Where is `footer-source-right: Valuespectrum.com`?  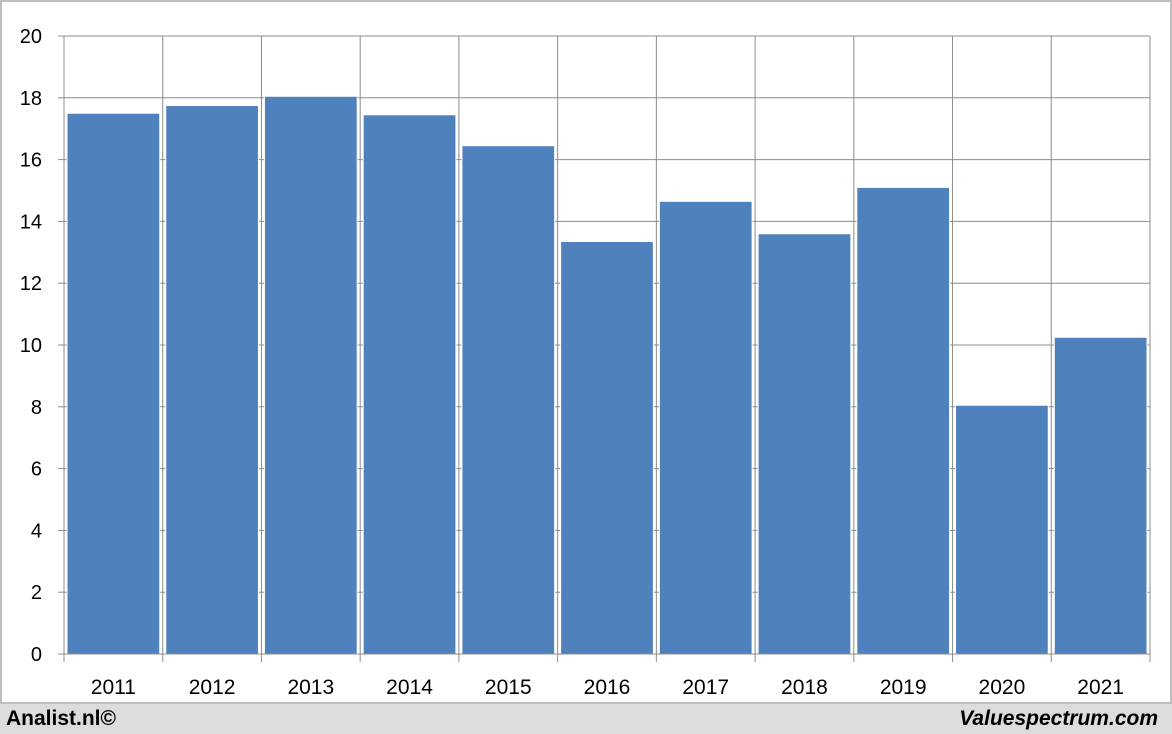 footer-source-right: Valuespectrum.com is located at coordinates (1058, 718).